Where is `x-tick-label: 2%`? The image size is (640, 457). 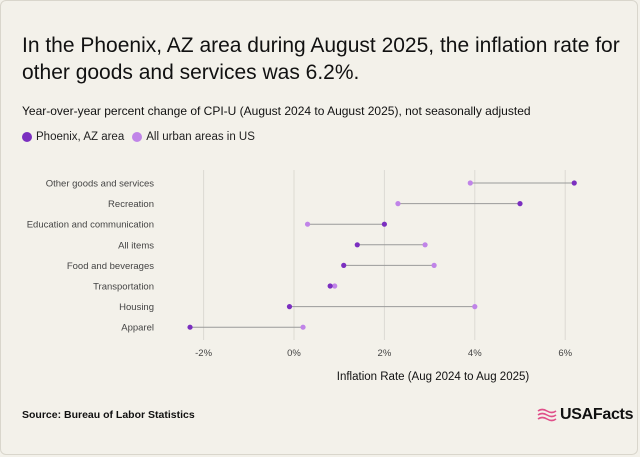 x-tick-label: 2% is located at coordinates (385, 353).